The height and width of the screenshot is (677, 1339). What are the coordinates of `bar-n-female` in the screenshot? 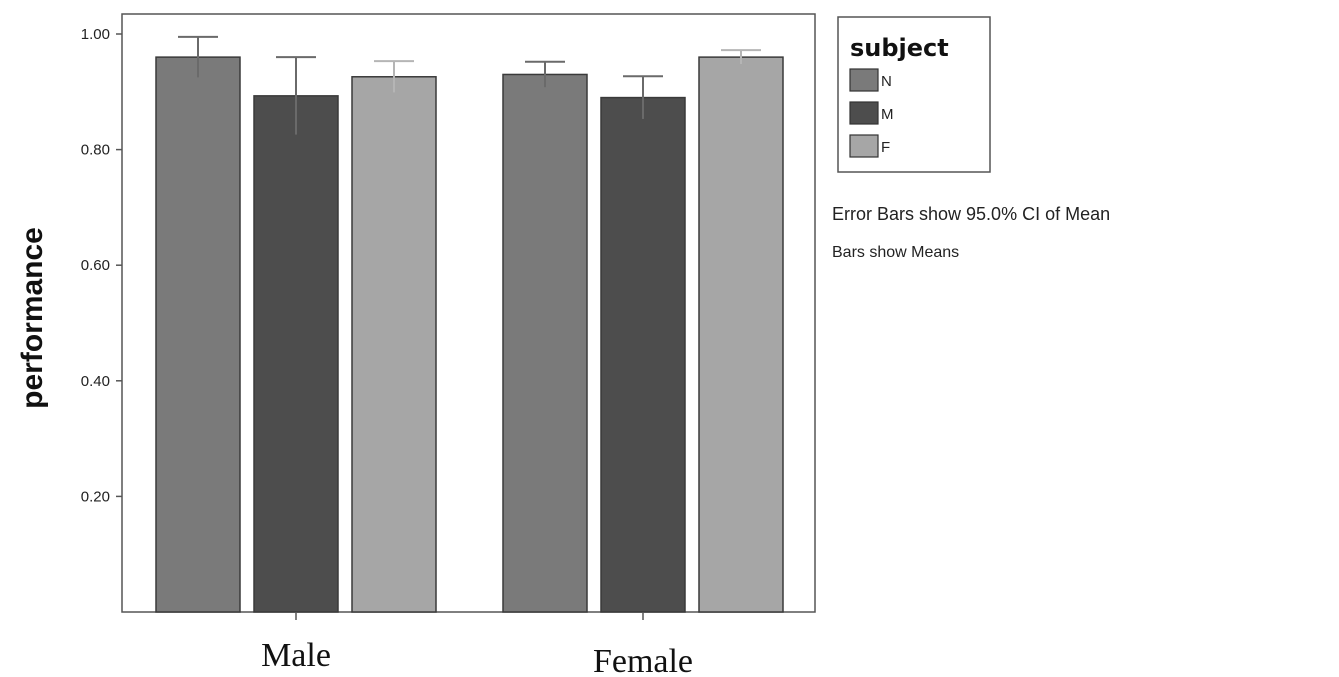 It's located at (545, 343).